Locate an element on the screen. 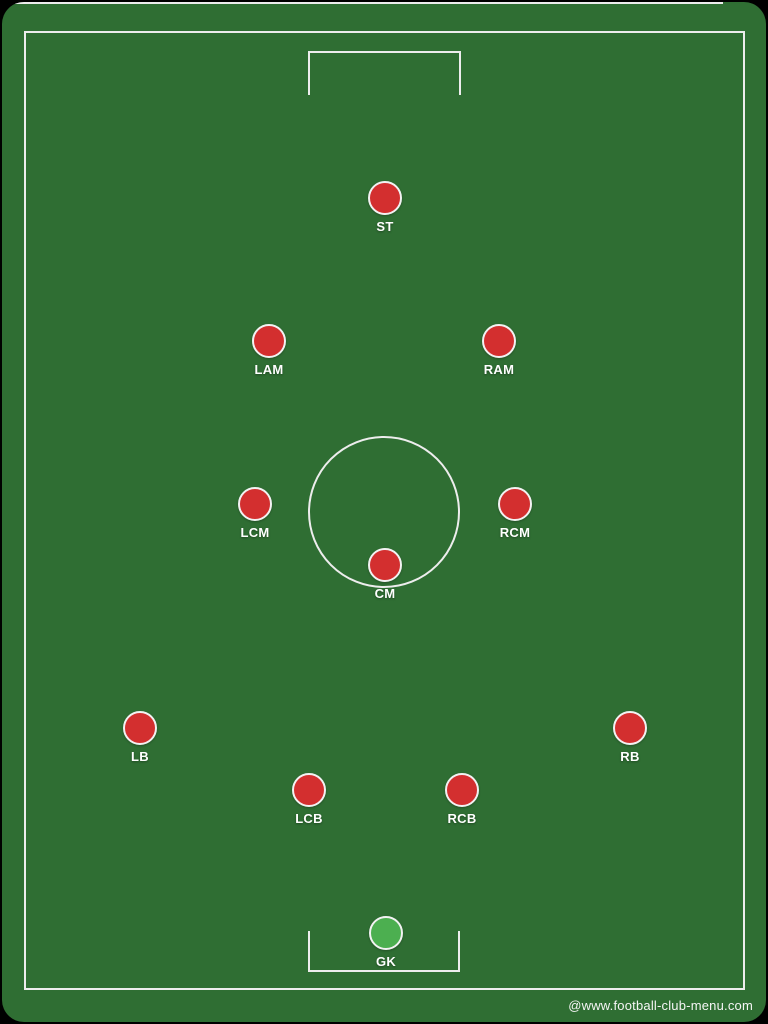 The height and width of the screenshot is (1024, 768). player-label: CM is located at coordinates (385, 593).